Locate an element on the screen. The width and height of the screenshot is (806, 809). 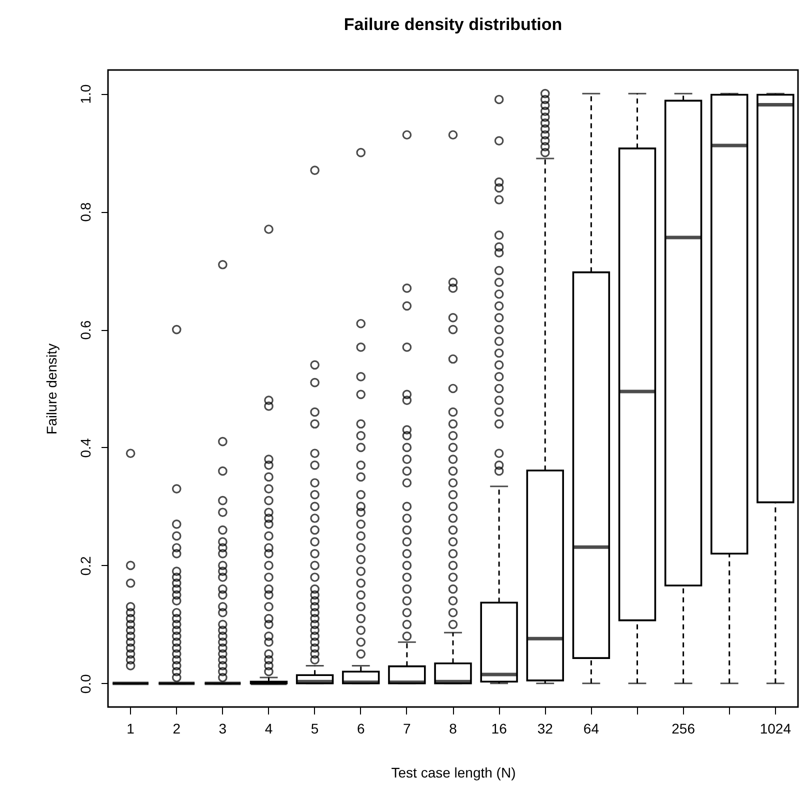
y-tick-label: 0.2 is located at coordinates (86, 566).